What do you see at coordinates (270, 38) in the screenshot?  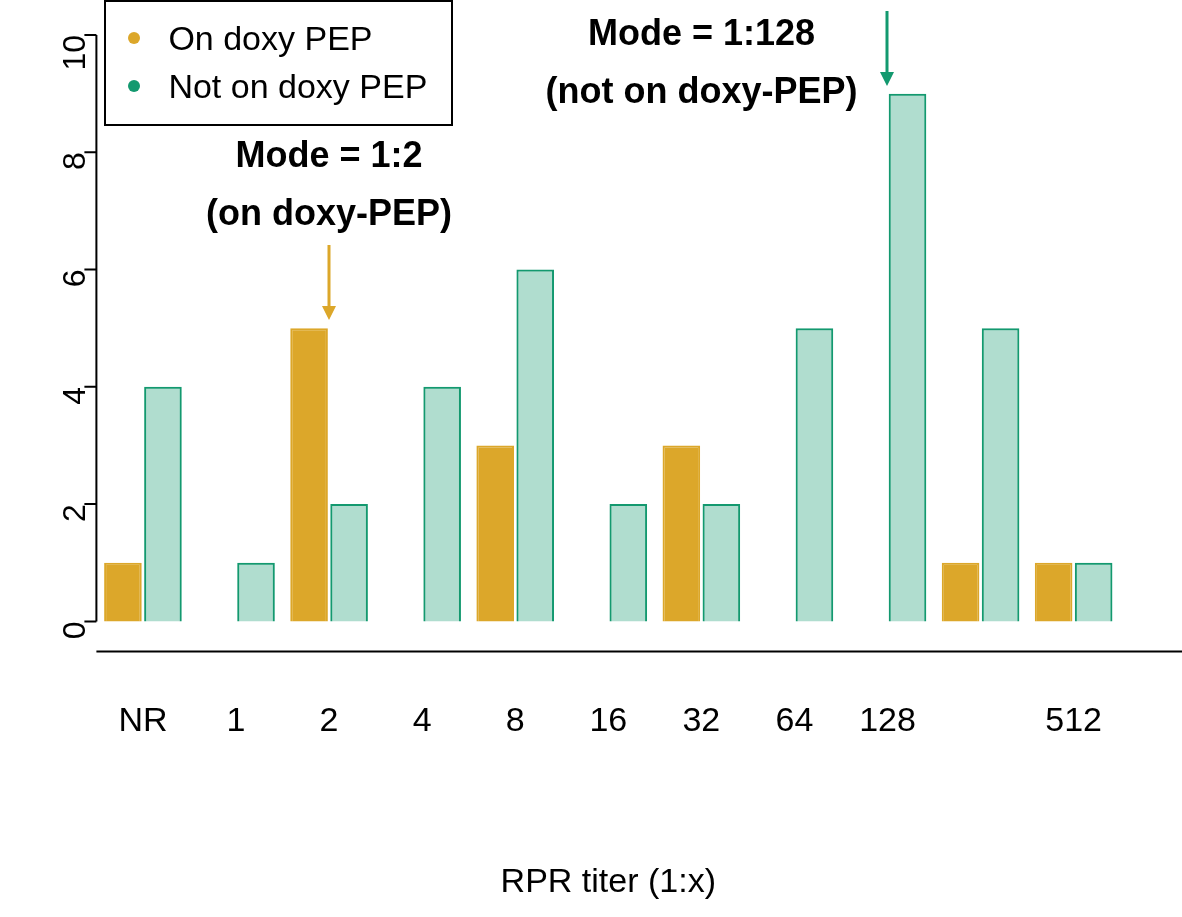 I see `legend-label: On doxy PEP` at bounding box center [270, 38].